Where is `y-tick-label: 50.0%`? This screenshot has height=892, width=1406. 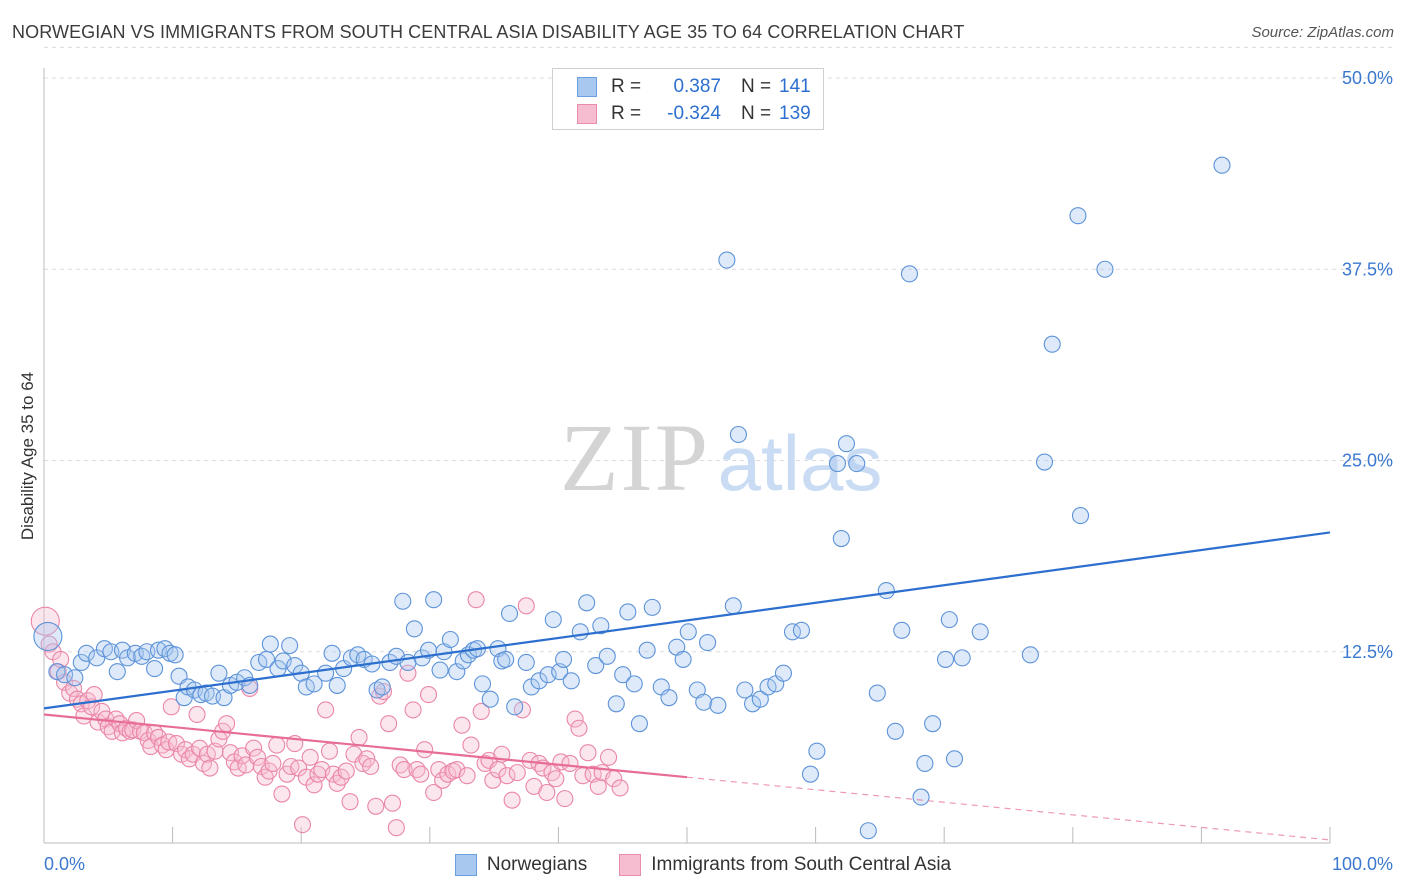 y-tick-label: 50.0% is located at coordinates (1367, 78).